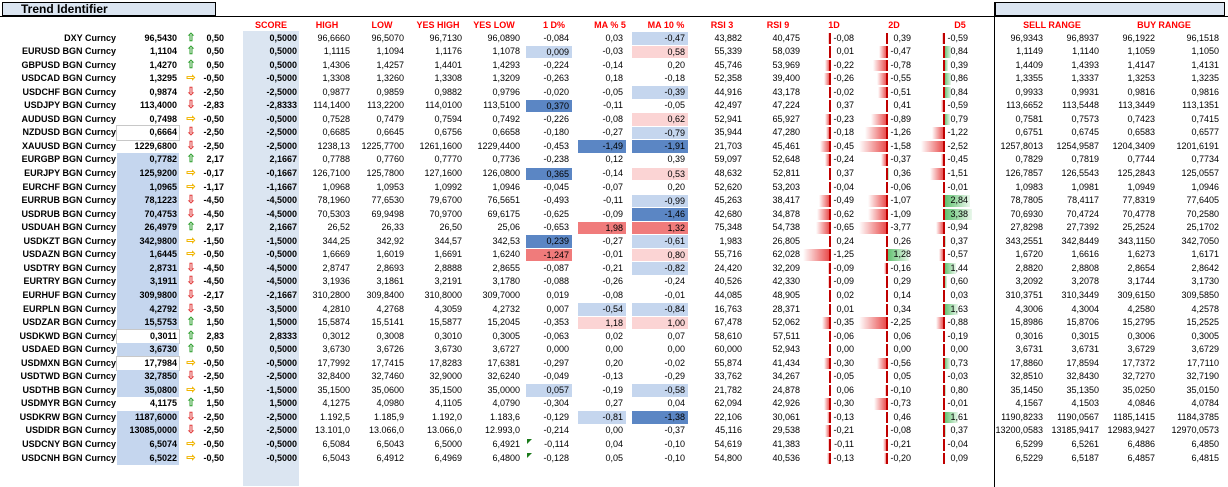 The width and height of the screenshot is (1228, 487). Describe the element at coordinates (556, 145) in the screenshot. I see `one-day-pct-value: -0,453` at that location.